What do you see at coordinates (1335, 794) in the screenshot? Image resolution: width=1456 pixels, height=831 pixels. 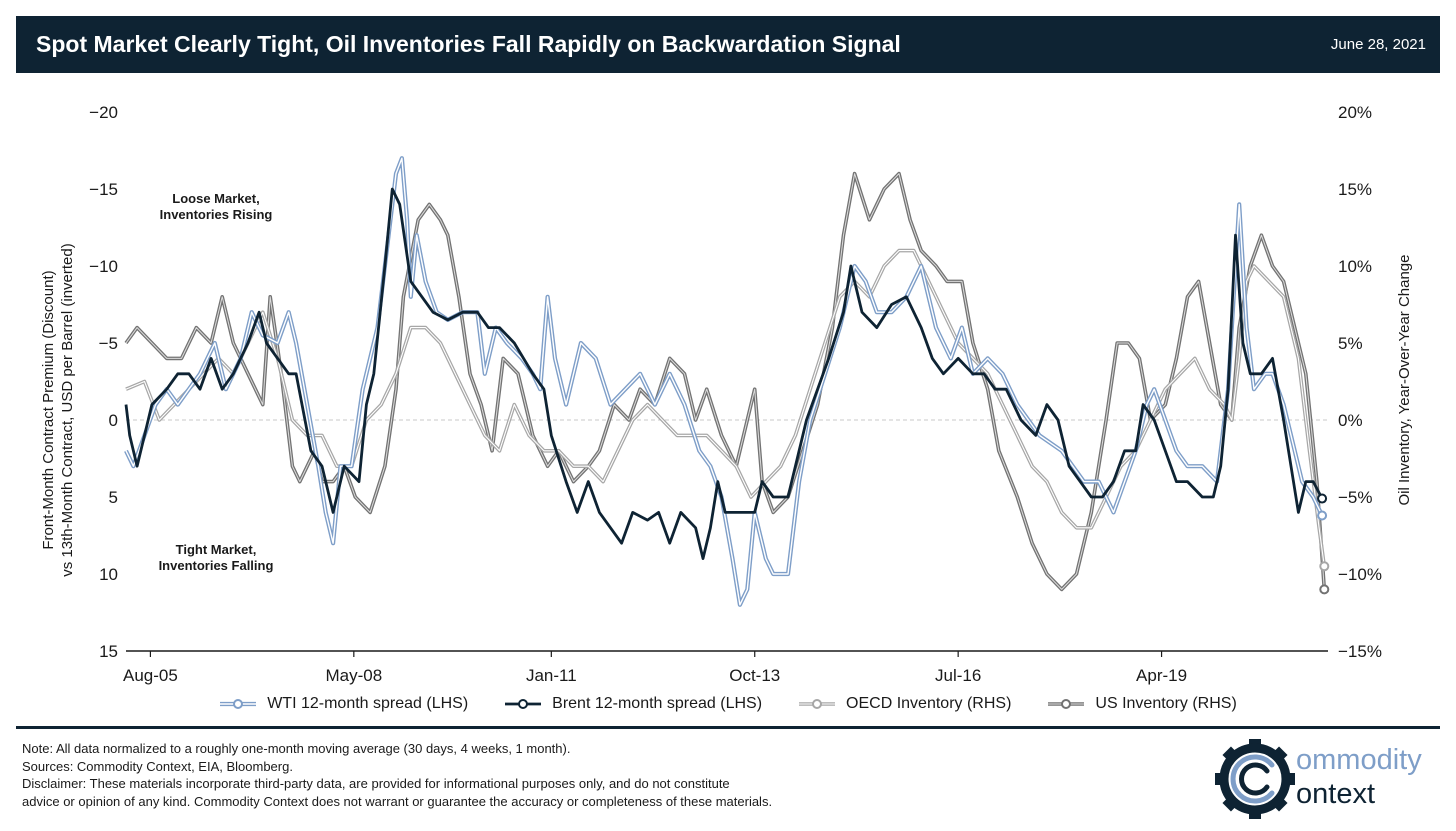 I see `logo-line2: ontext` at bounding box center [1335, 794].